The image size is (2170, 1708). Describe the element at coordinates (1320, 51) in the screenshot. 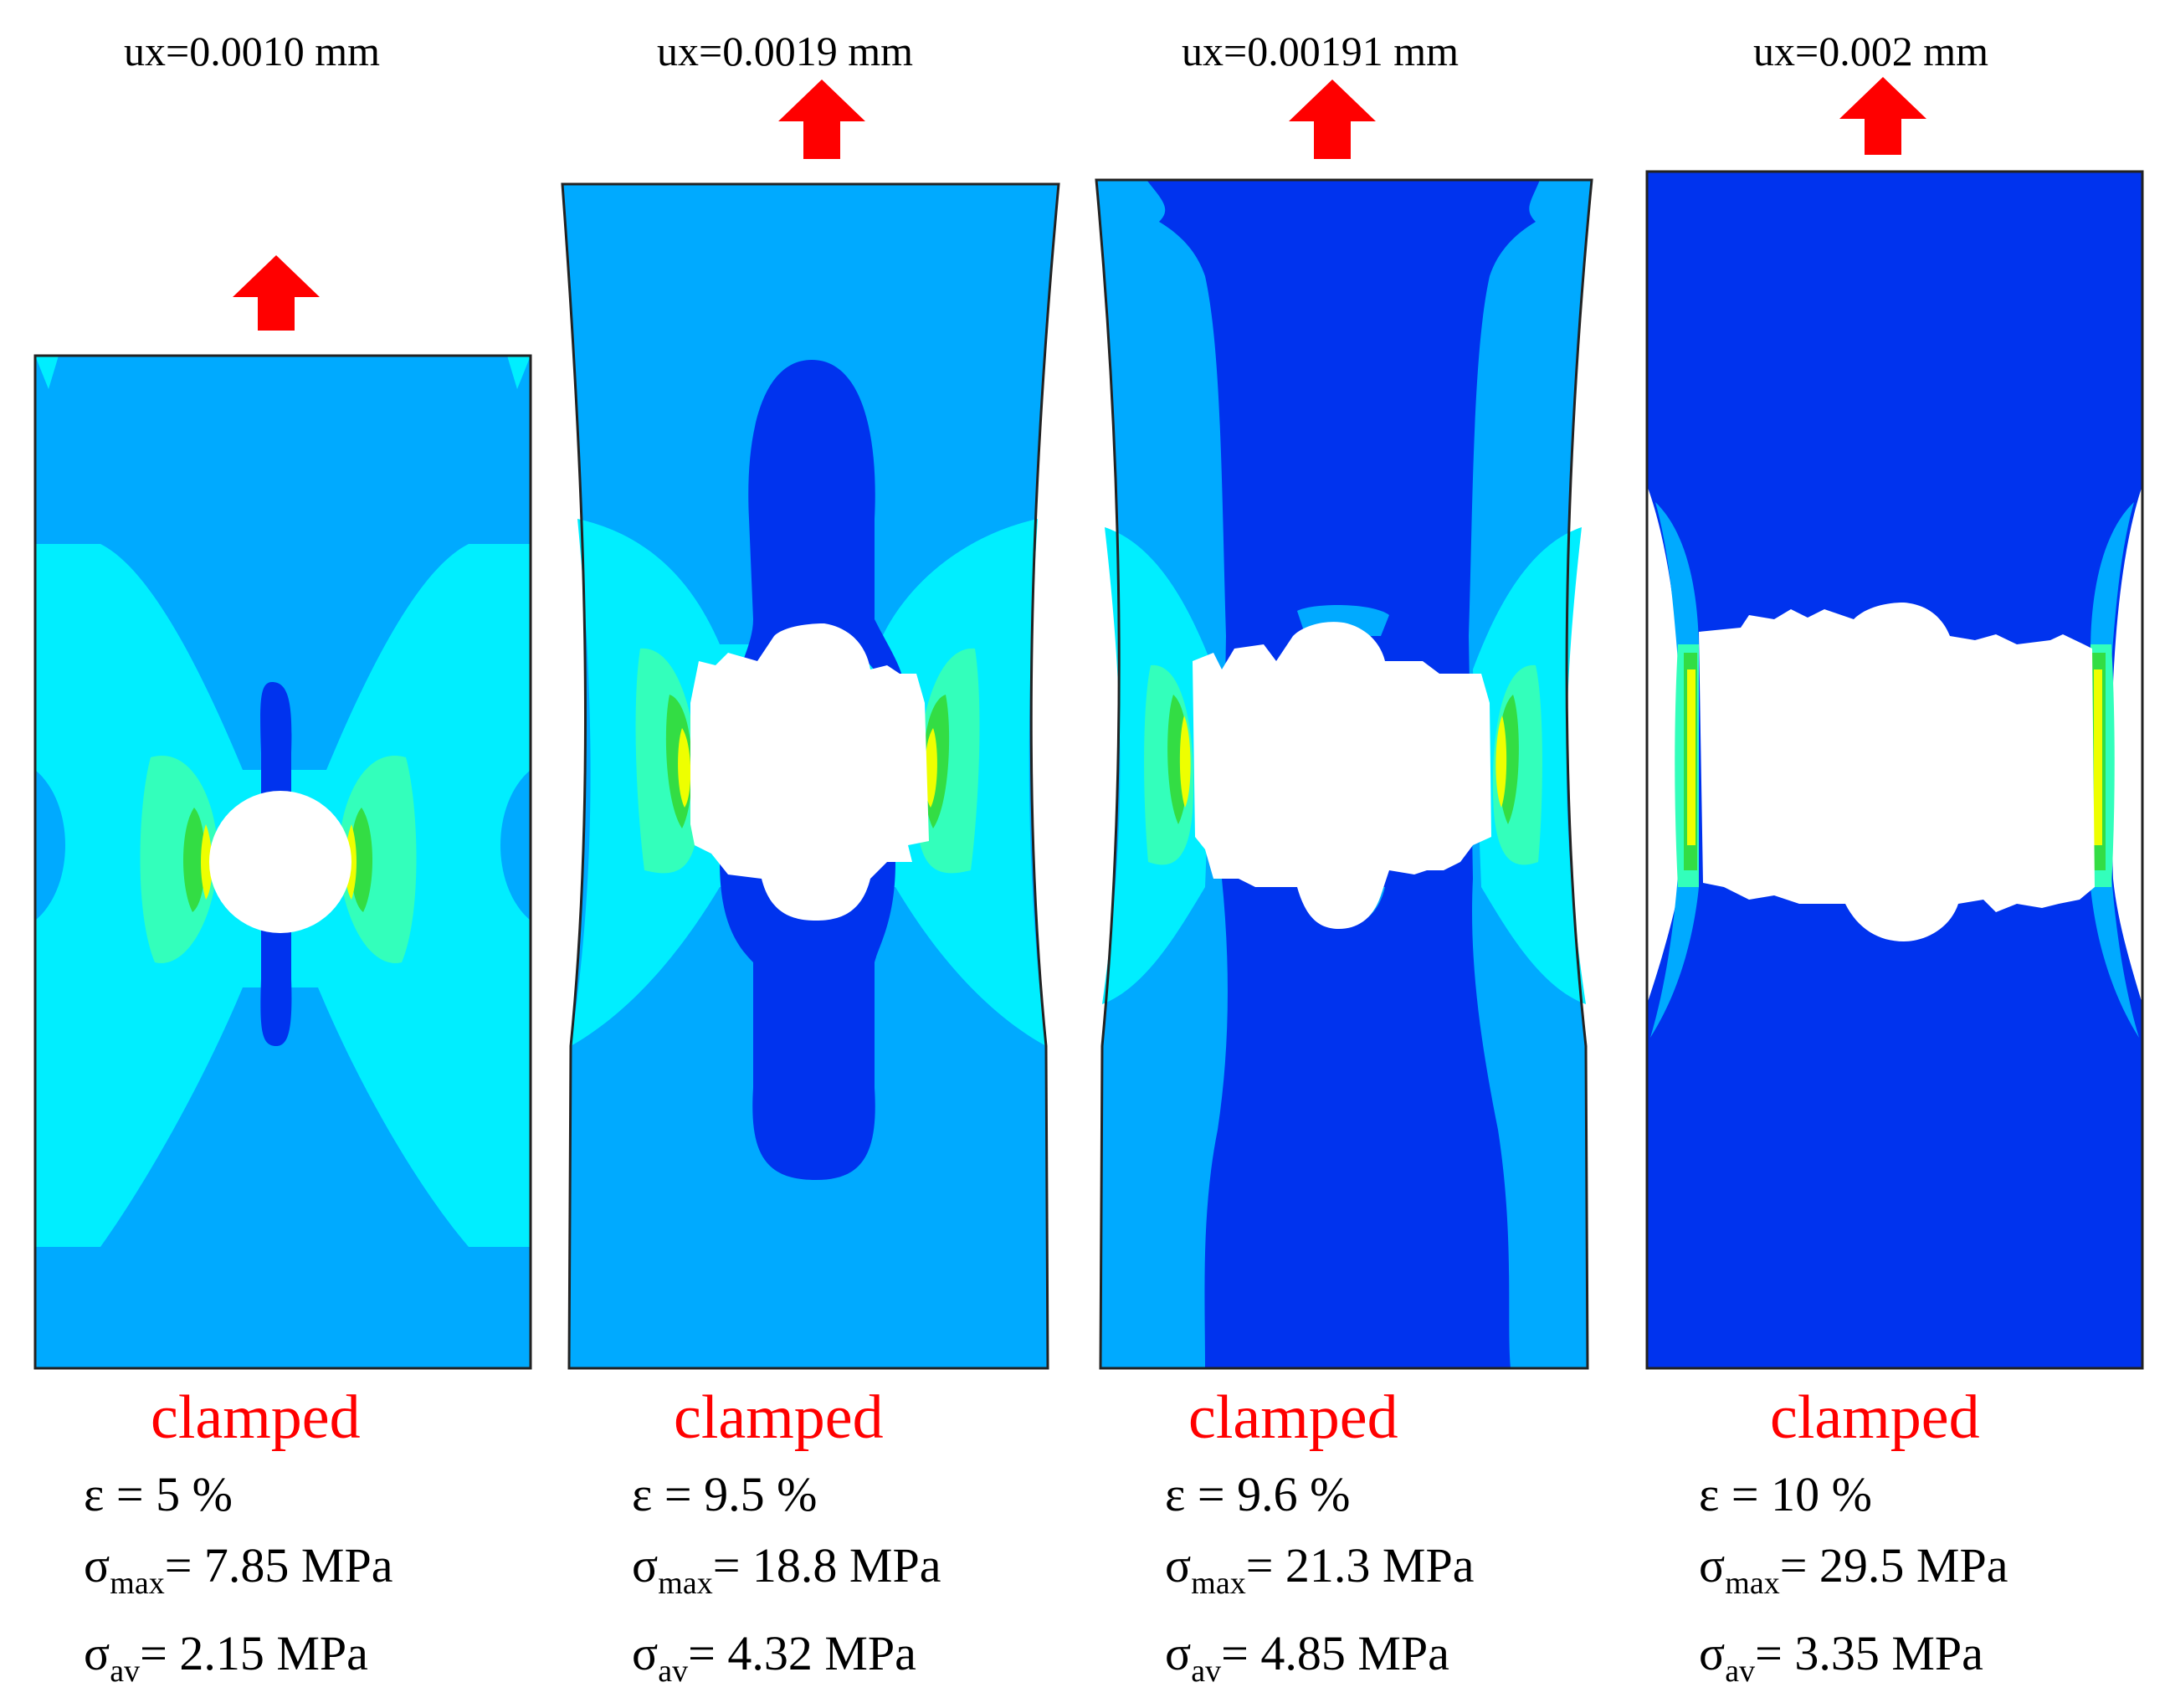

I see `panel-3-displacement-label: ux=0.00191 mm` at that location.